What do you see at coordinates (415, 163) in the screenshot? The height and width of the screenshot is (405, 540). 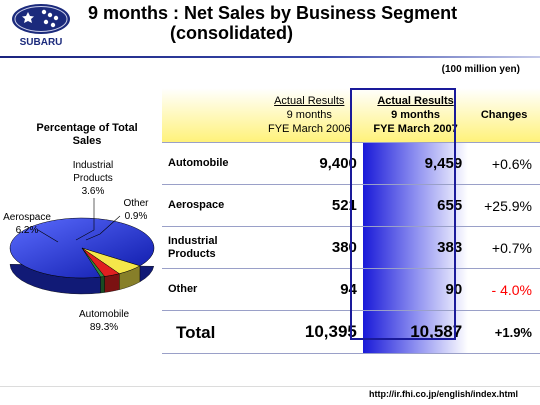 I see `cell-2007: 9,459` at bounding box center [415, 163].